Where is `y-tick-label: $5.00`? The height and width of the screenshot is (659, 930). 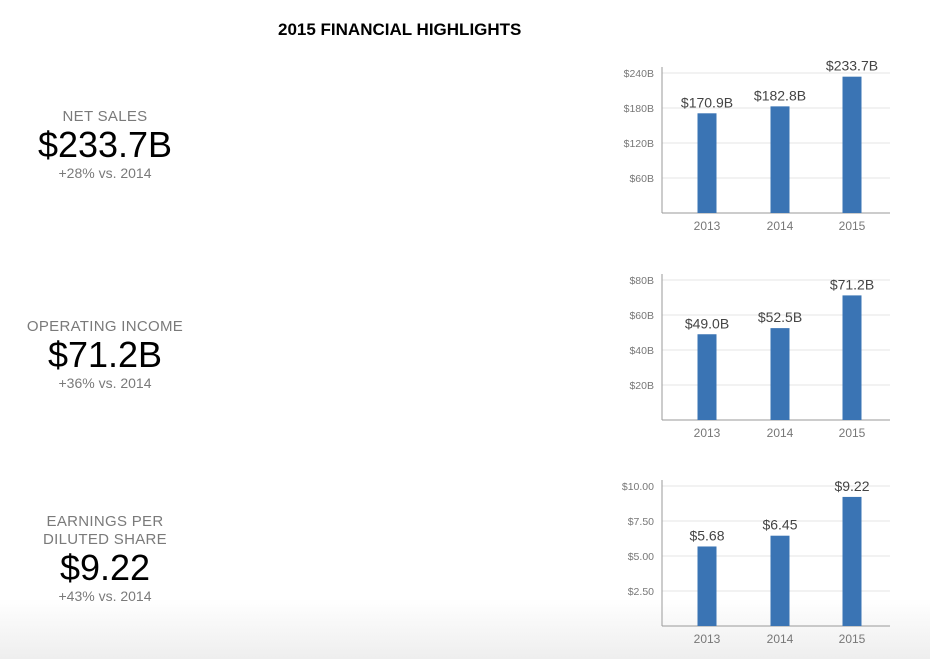 y-tick-label: $5.00 is located at coordinates (641, 557).